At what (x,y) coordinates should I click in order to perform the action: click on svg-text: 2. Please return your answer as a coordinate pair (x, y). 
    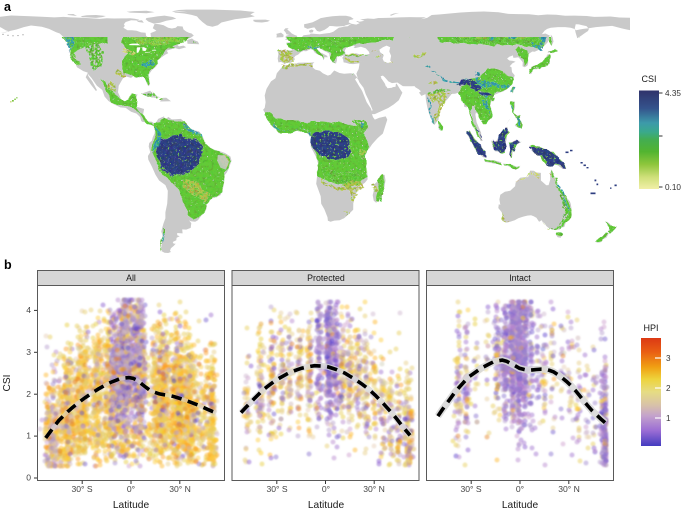
    Looking at the image, I should click on (28, 394).